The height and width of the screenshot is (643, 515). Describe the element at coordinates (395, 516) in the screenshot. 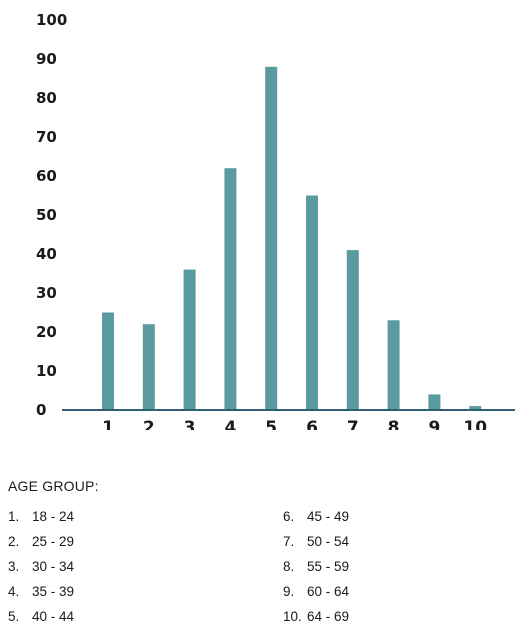

I see `legend-item: 6. 45 - 49` at that location.